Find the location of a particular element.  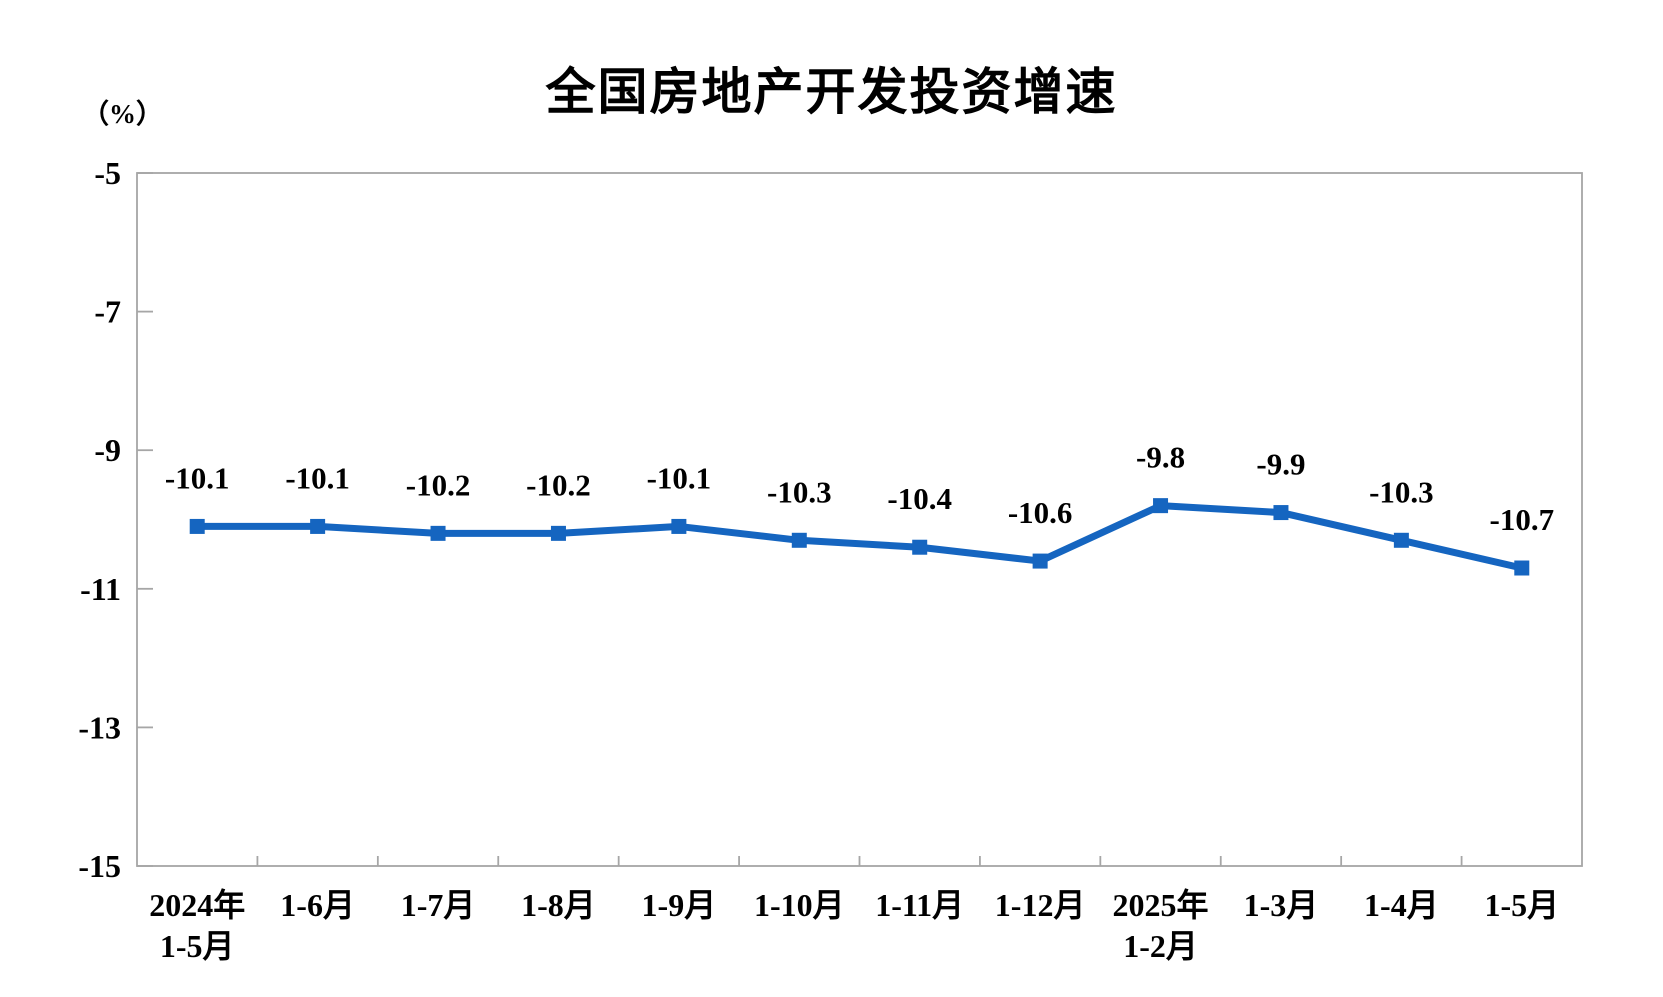

data-point-label: -10.7 is located at coordinates (1522, 519).